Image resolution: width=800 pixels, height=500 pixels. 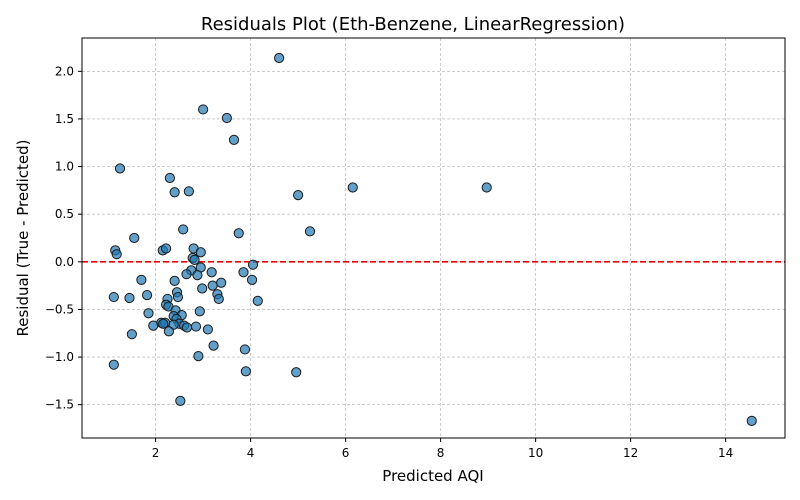 I want to click on y-tick-label: 0.0, so click(x=64, y=262).